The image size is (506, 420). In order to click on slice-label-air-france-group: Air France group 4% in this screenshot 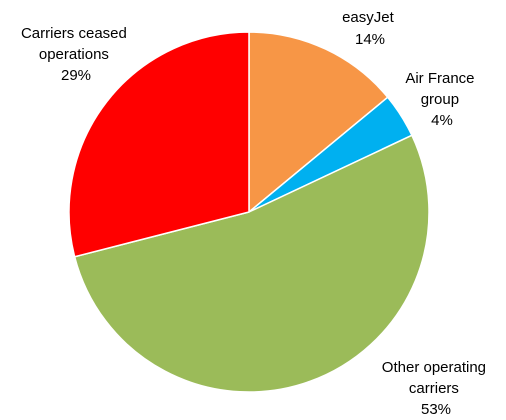, I will do `click(441, 99)`.